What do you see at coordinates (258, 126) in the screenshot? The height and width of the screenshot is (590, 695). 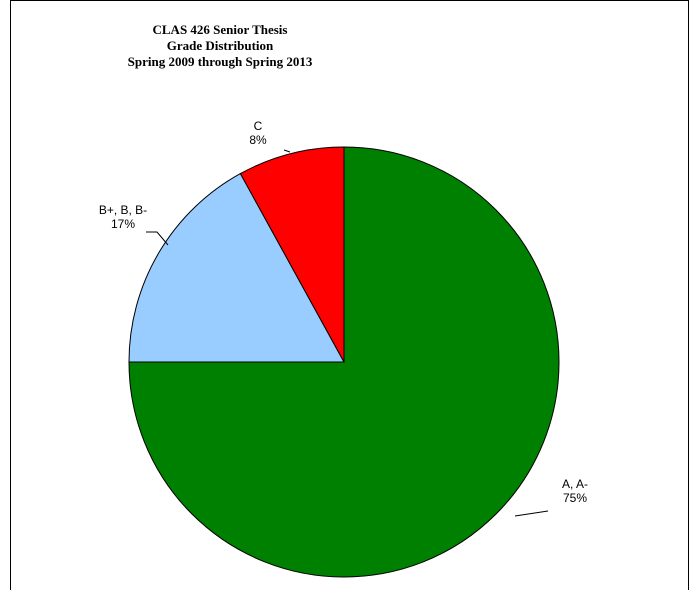 I see `slice-label: C` at bounding box center [258, 126].